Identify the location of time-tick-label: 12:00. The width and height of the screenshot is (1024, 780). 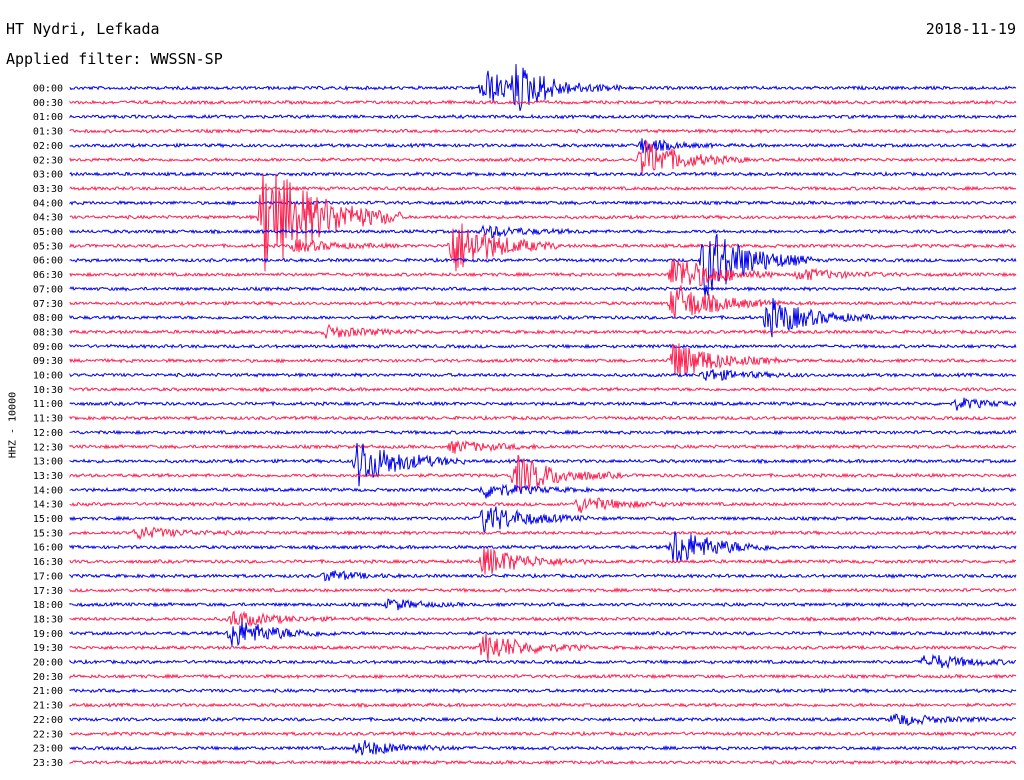
(48, 433).